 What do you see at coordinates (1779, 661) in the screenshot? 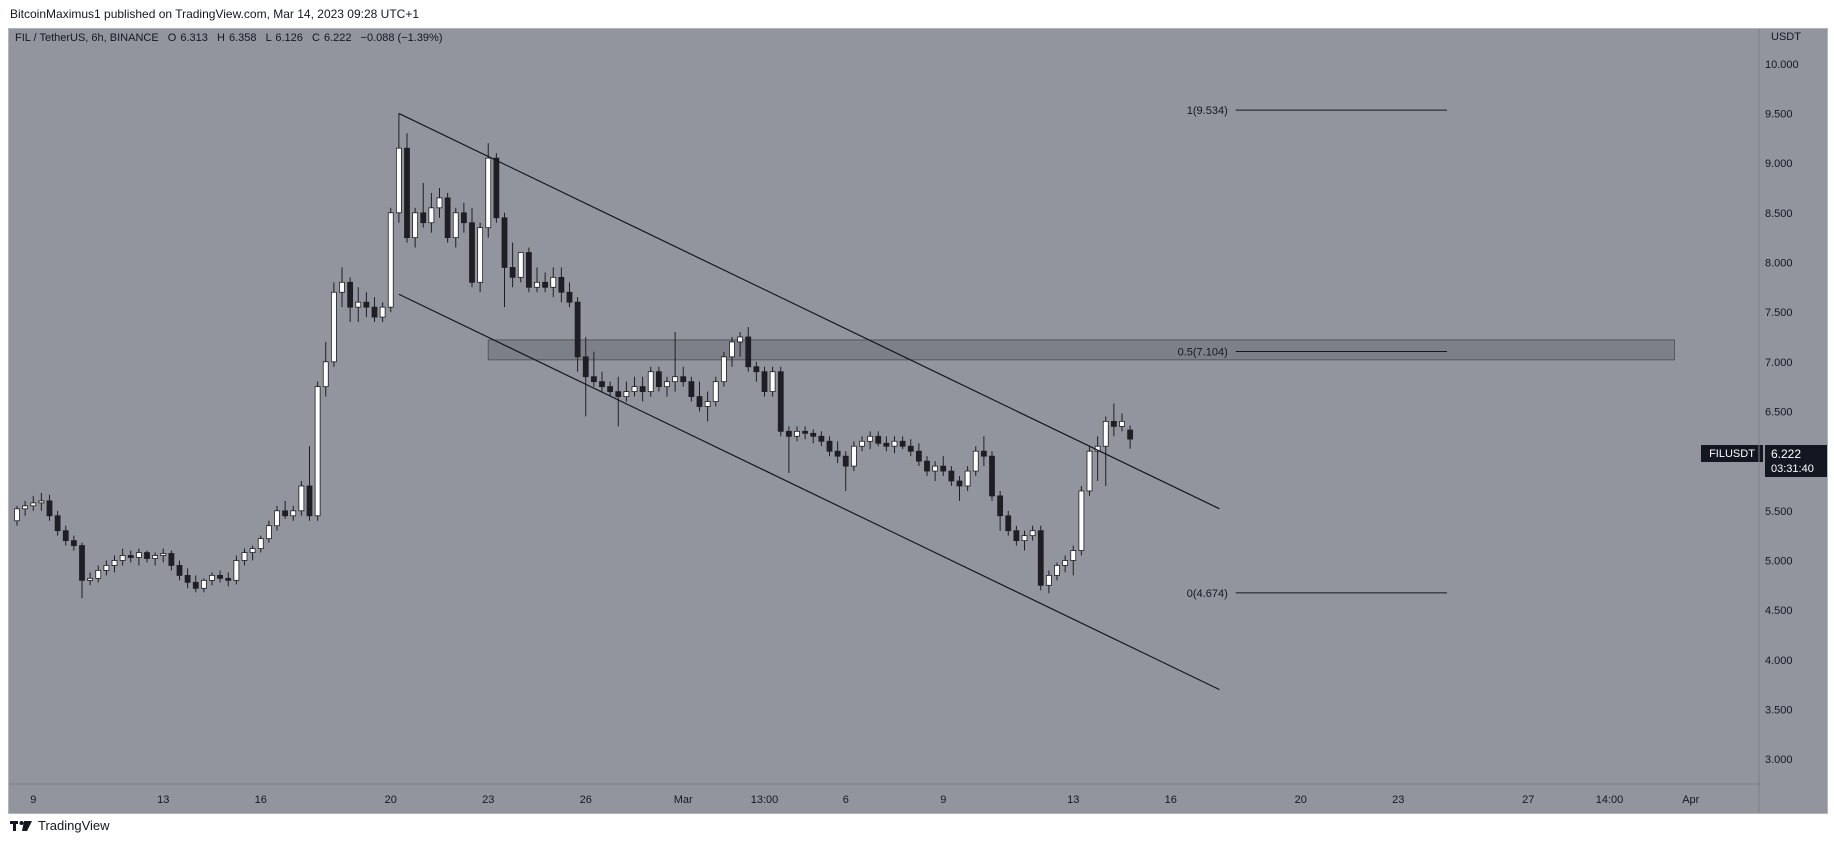
I see `y-tick-label: 4.000` at bounding box center [1779, 661].